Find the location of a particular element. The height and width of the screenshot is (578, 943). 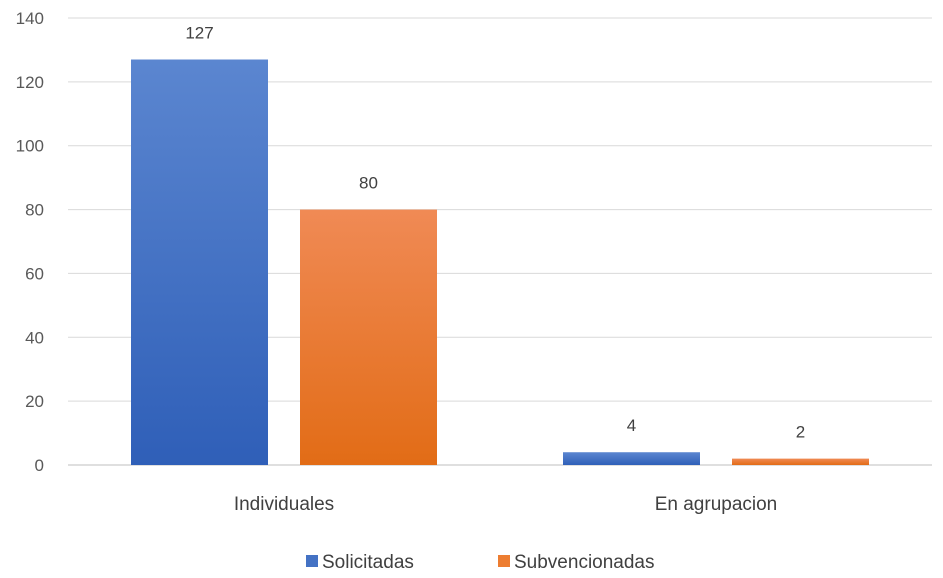

x-axis-categories: Individuales En agrupacion is located at coordinates (505, 504).